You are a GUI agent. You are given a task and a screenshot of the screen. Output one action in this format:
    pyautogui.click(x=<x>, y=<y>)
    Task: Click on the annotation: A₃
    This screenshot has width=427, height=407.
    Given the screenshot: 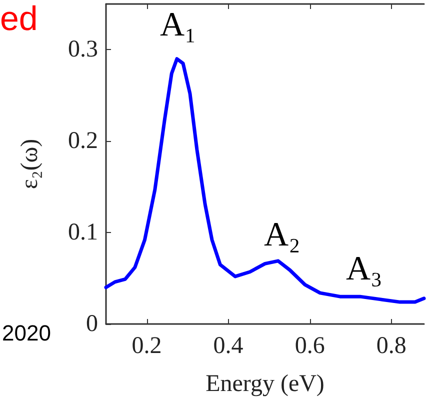 What is the action you would take?
    pyautogui.click(x=364, y=269)
    